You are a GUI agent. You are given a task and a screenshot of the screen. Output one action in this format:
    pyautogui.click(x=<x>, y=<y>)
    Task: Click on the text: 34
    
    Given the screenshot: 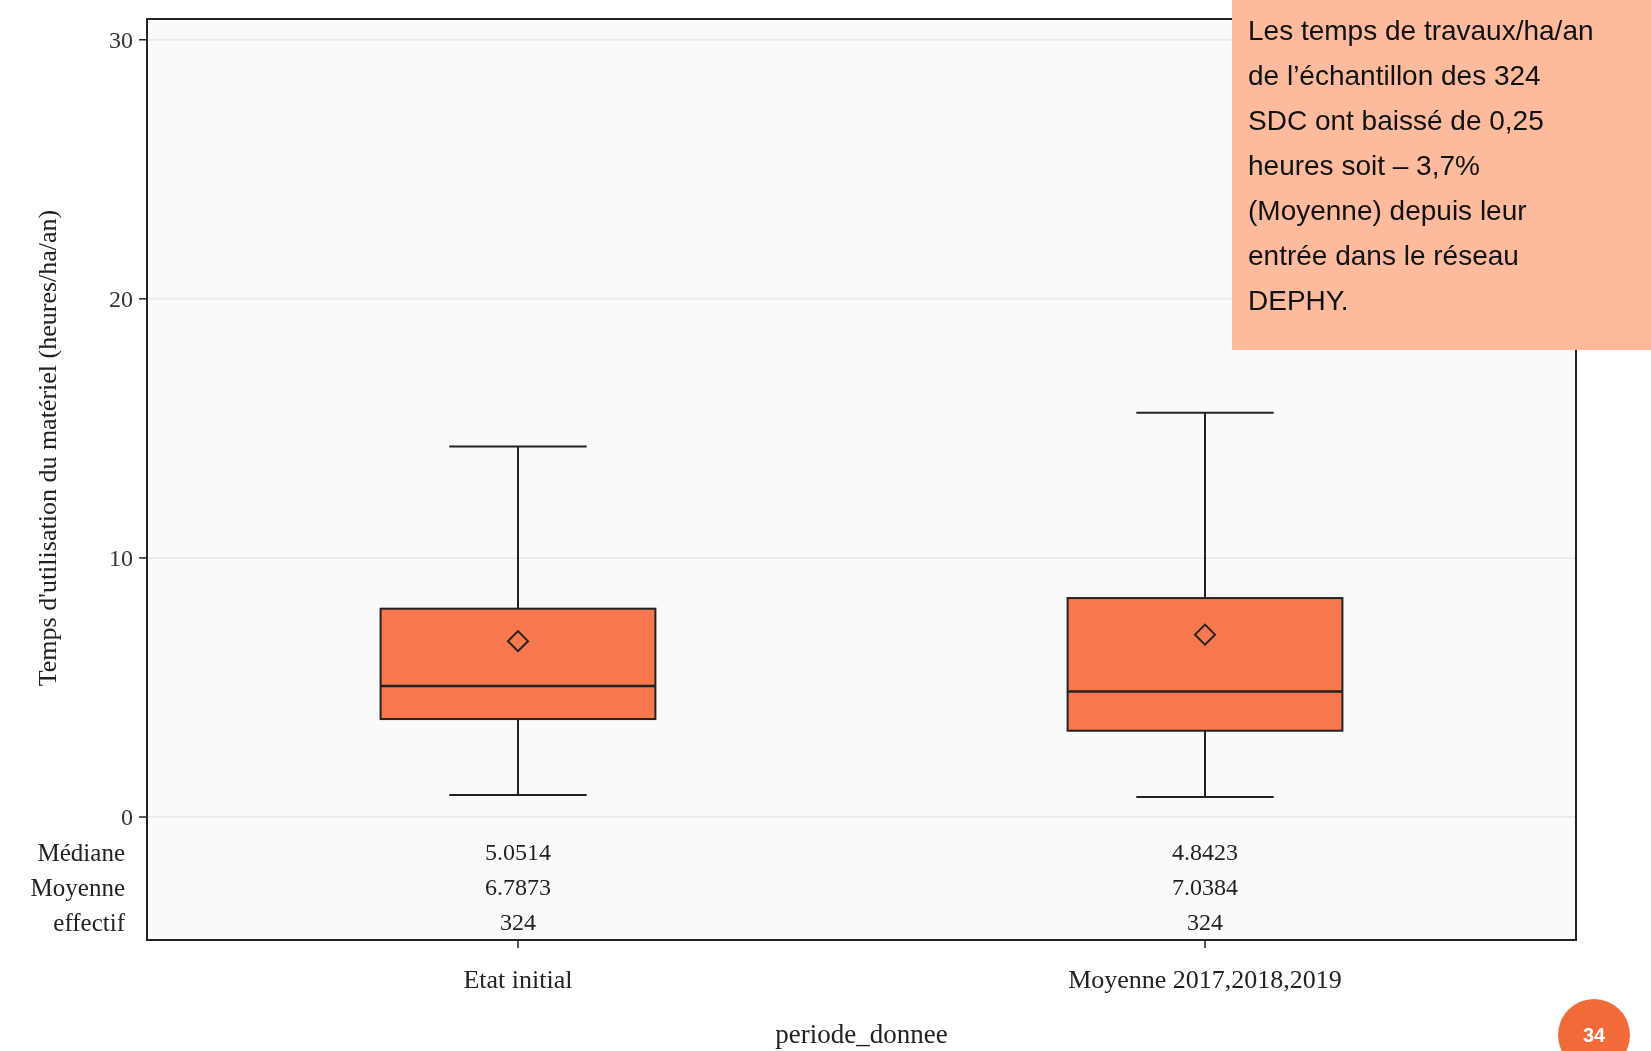 What is the action you would take?
    pyautogui.click(x=1594, y=1035)
    